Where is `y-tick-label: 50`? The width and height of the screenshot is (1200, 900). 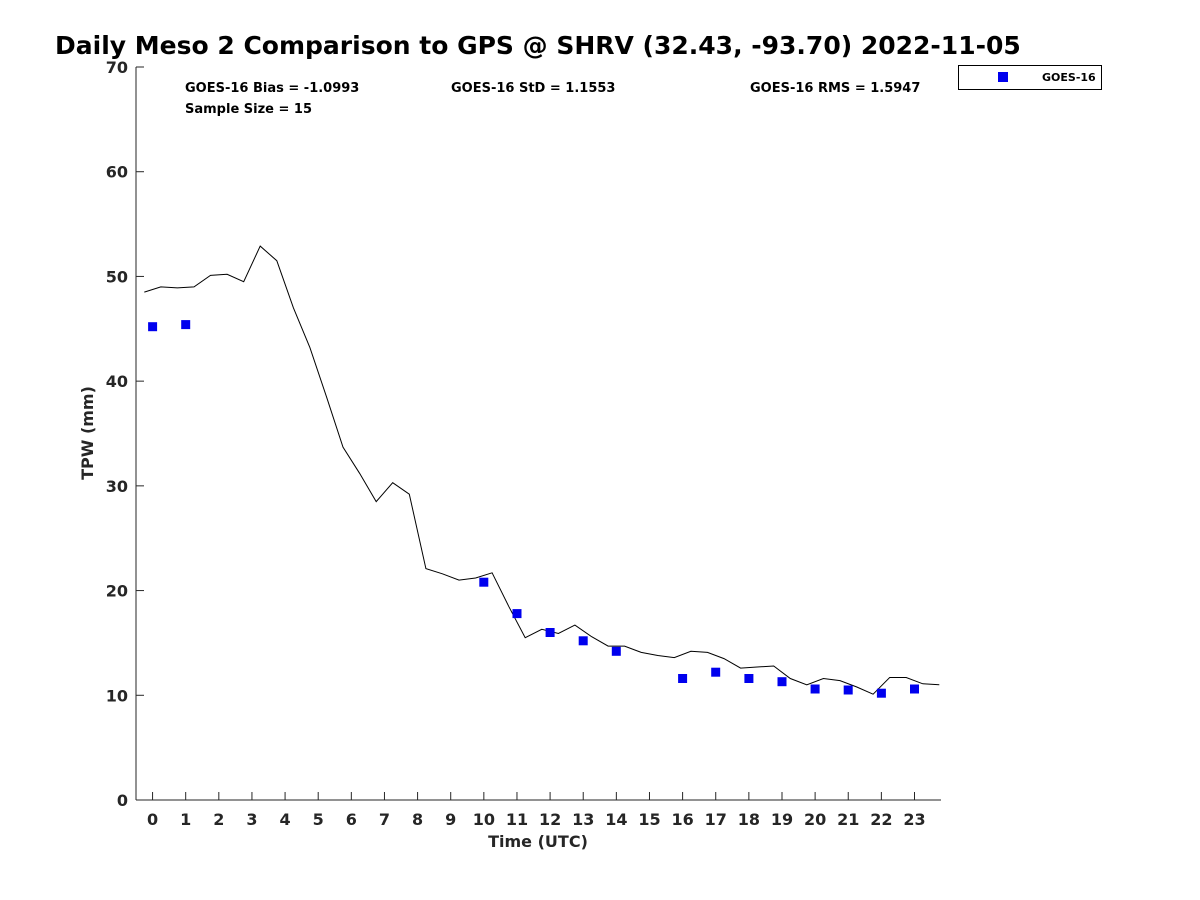 y-tick-label: 50 is located at coordinates (117, 276).